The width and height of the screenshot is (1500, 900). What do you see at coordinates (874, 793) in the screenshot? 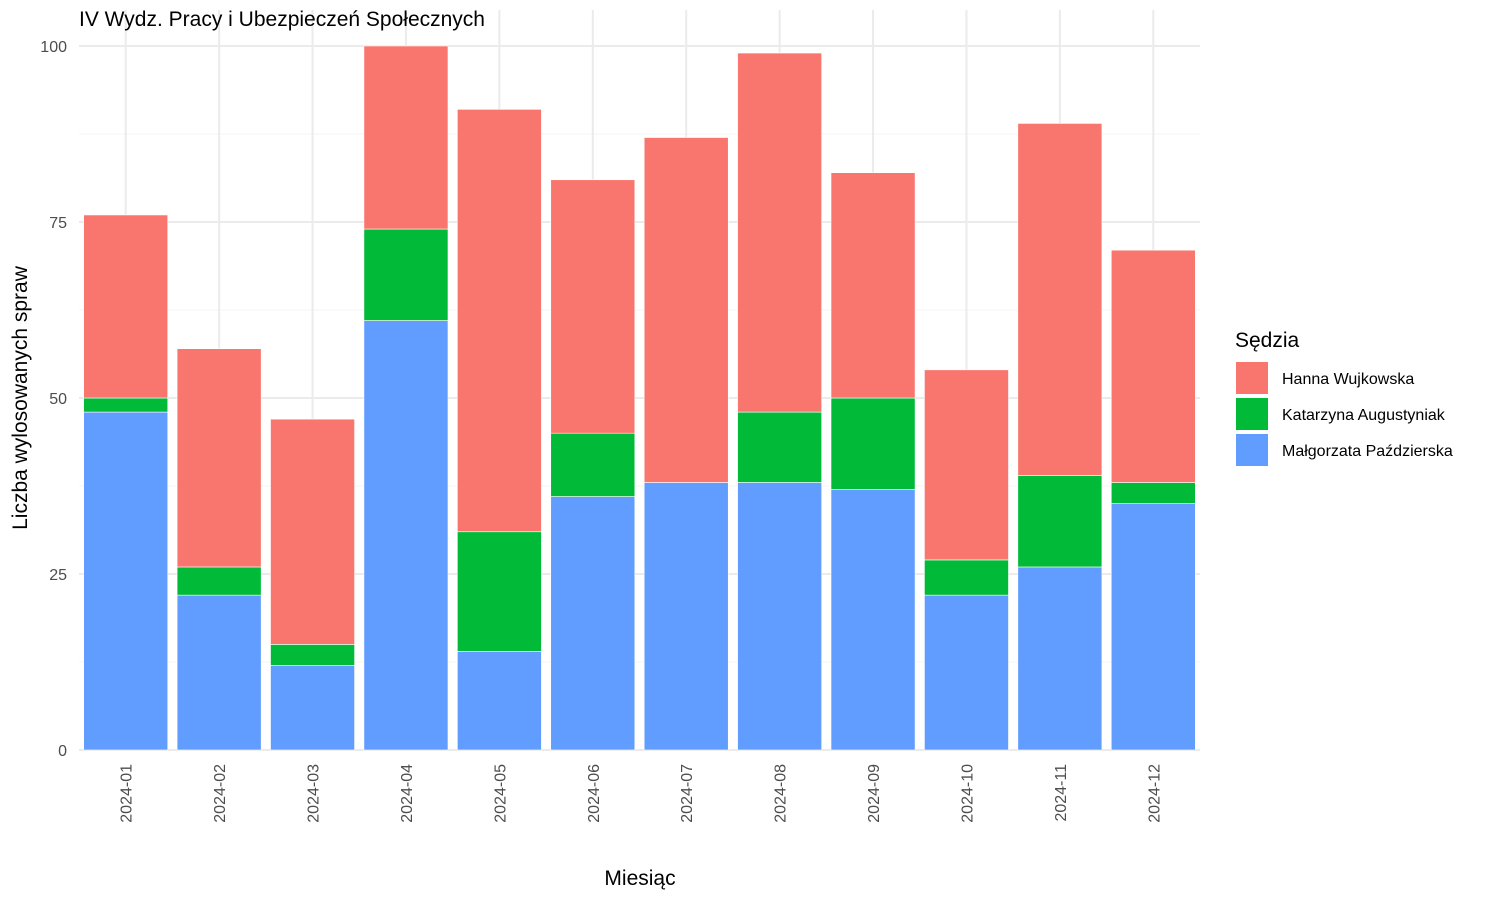
I see `x-tick-label: 2024-09` at bounding box center [874, 793].